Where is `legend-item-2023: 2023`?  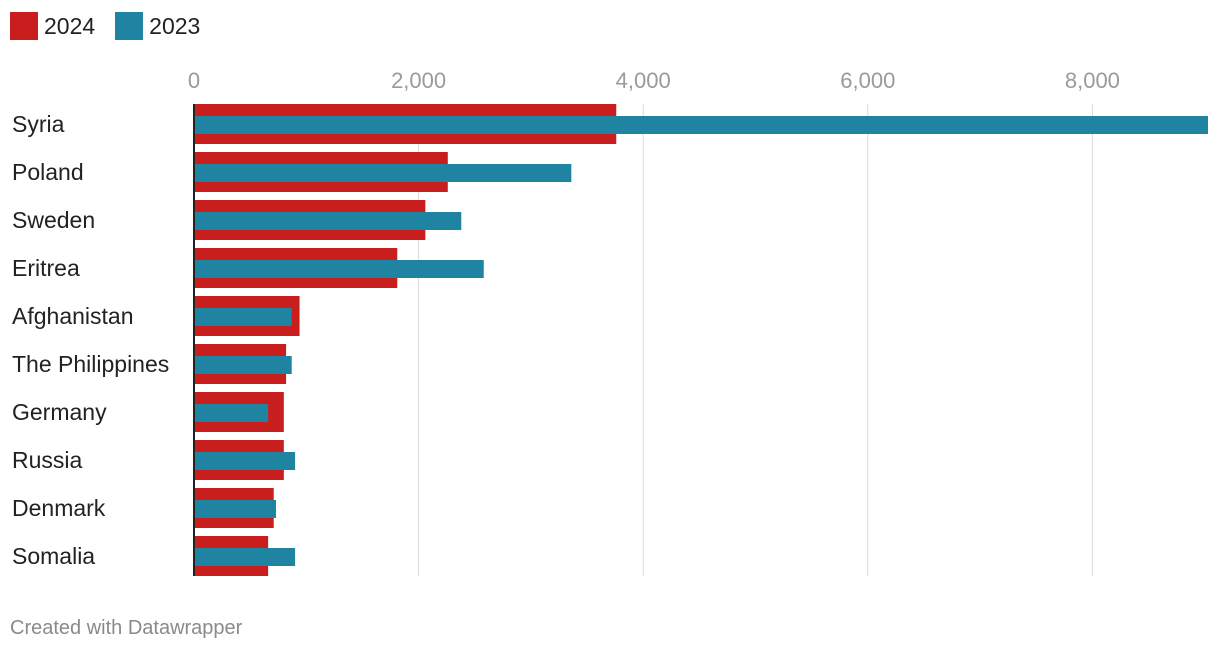
legend-item-2023: 2023 is located at coordinates (157, 26).